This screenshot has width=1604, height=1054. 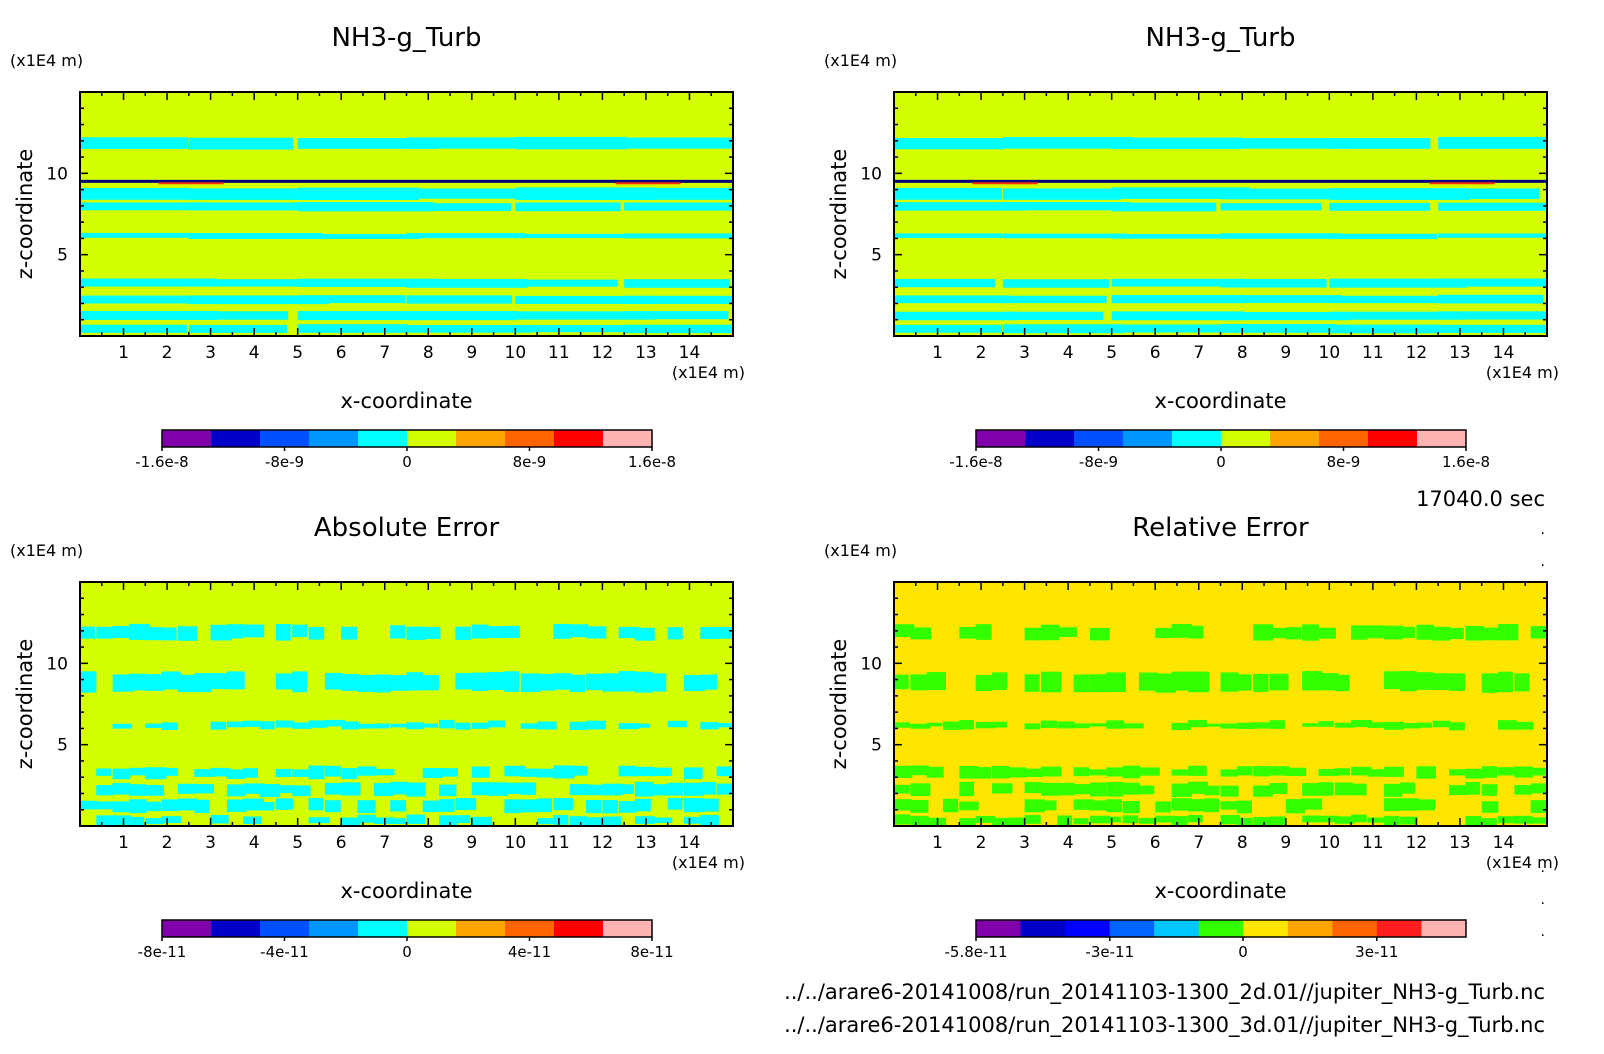 What do you see at coordinates (1098, 462) in the screenshot?
I see `colorbar-tick-label: -8e-9` at bounding box center [1098, 462].